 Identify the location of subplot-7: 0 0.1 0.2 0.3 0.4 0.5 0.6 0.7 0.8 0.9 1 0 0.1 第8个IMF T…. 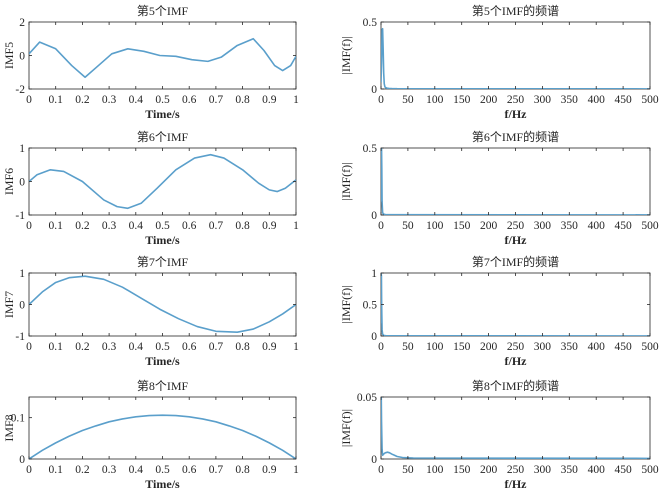
(150, 435).